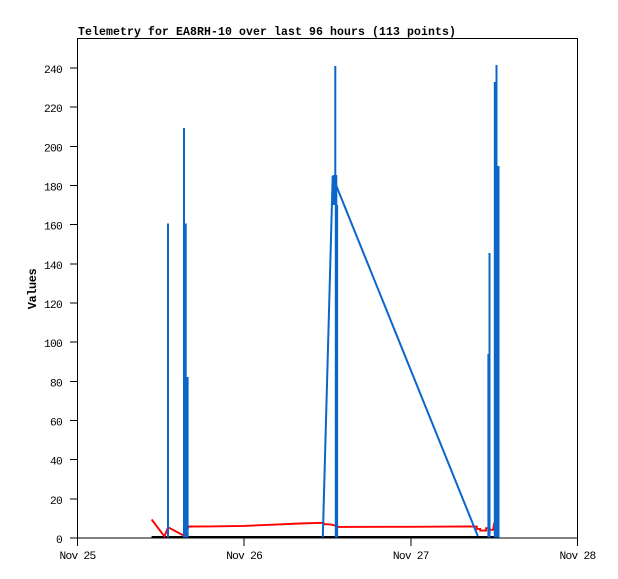 Image resolution: width=618 pixels, height=579 pixels. What do you see at coordinates (244, 557) in the screenshot?
I see `svg-text: Nov 26` at bounding box center [244, 557].